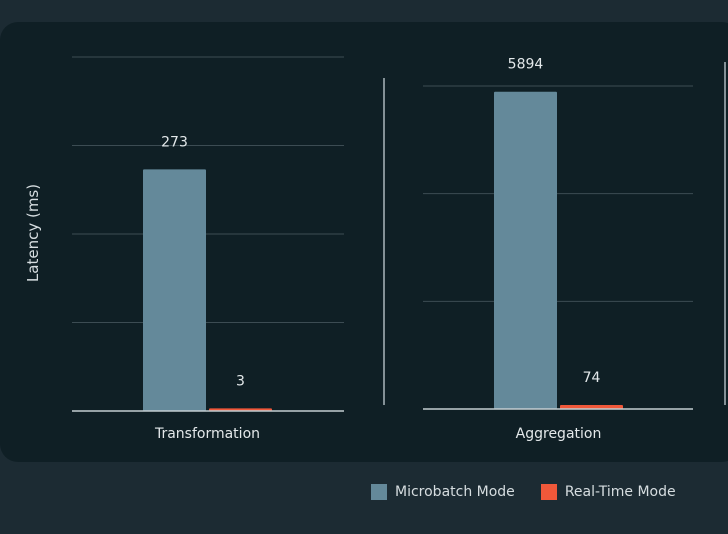 The width and height of the screenshot is (728, 534). I want to click on legend-swatch-realtime, so click(548, 492).